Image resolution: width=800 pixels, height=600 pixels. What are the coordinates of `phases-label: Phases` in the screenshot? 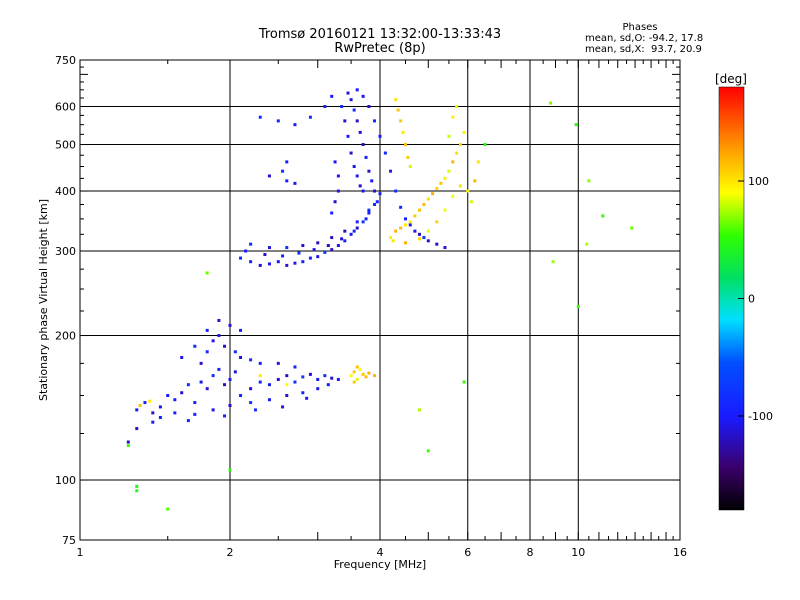 It's located at (640, 27).